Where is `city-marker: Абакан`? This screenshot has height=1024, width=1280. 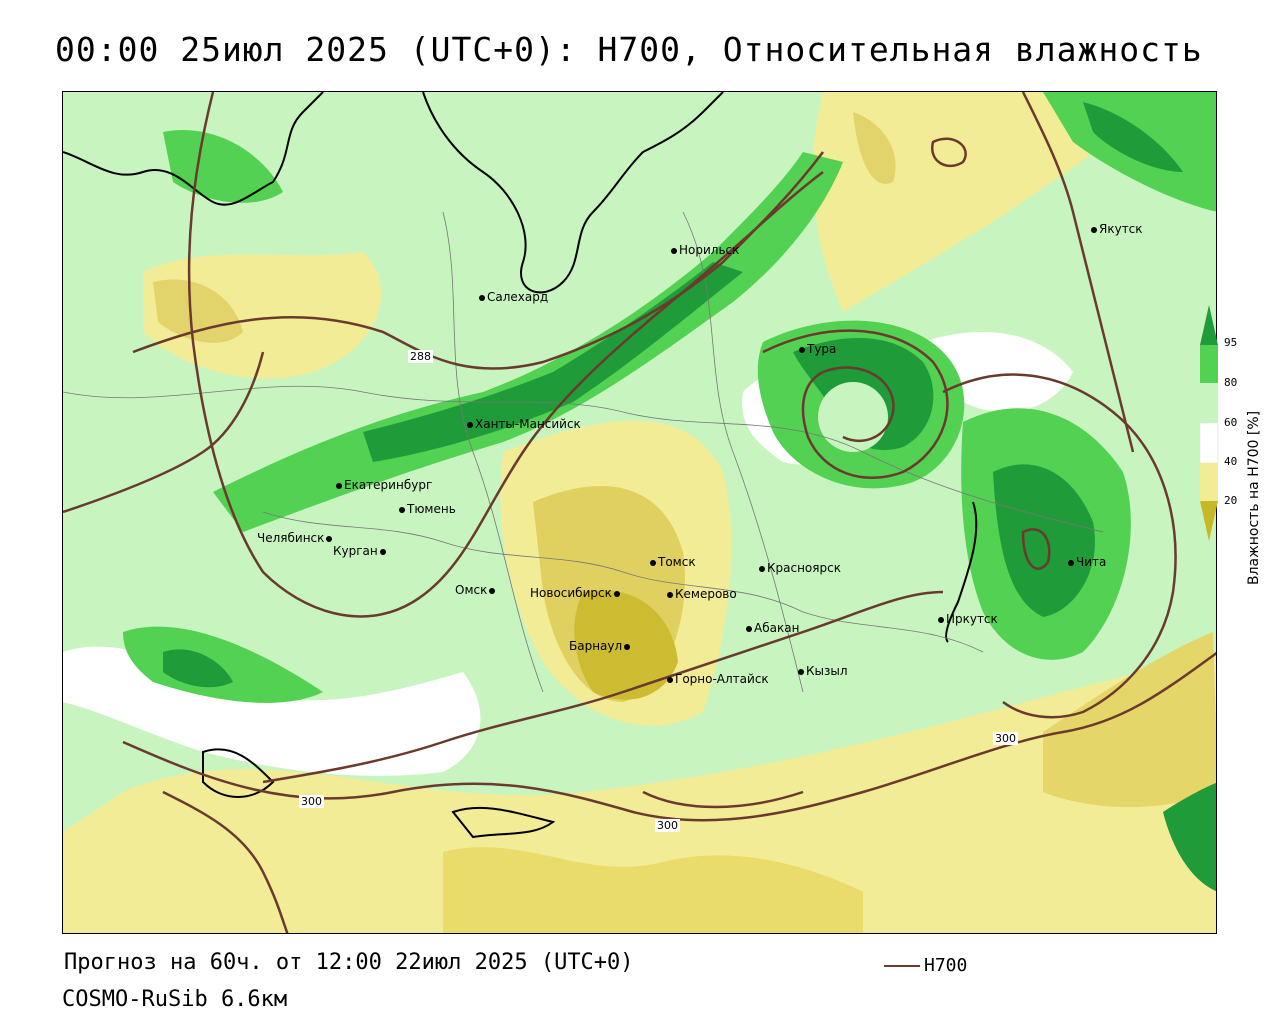 city-marker: Абакан is located at coordinates (772, 628).